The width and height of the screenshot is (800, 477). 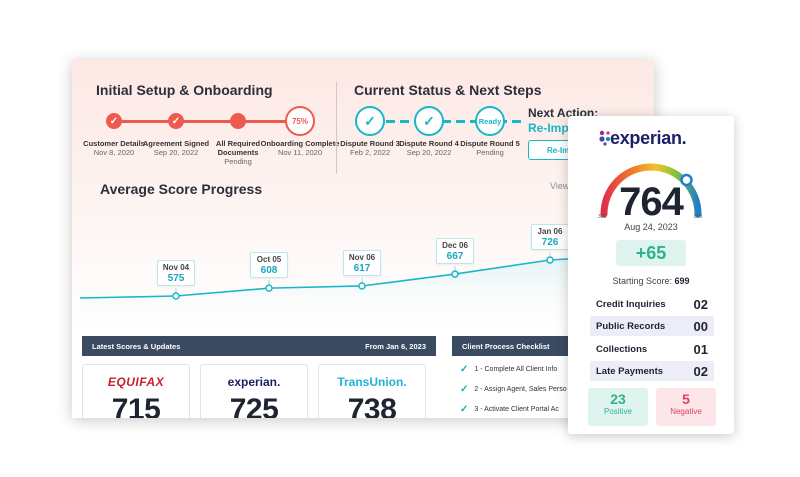 I want to click on status-step-dispute-round-5: Ready Dispute Round 5 Pending, so click(x=490, y=131).